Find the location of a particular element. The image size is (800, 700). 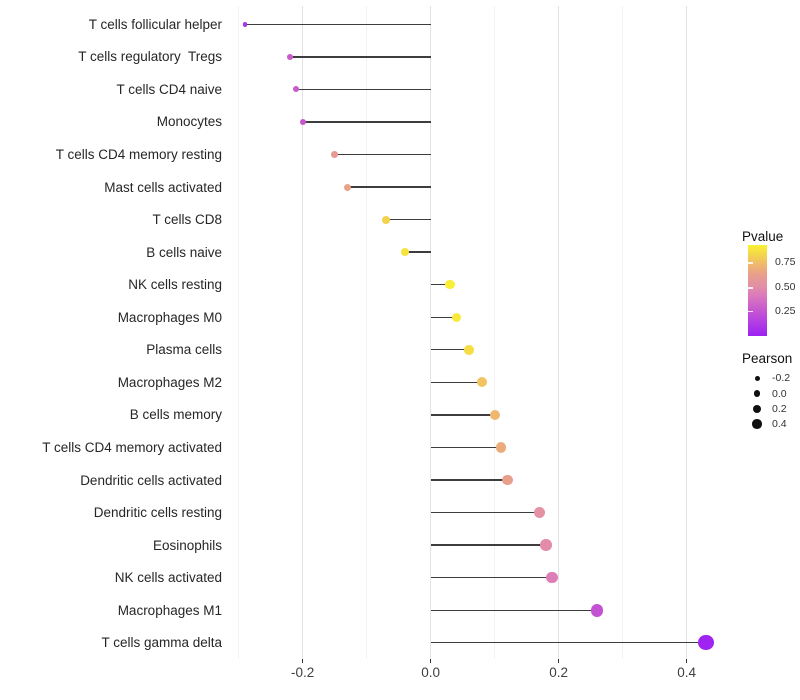

y-axis-label: Mast cells activated is located at coordinates (163, 187).